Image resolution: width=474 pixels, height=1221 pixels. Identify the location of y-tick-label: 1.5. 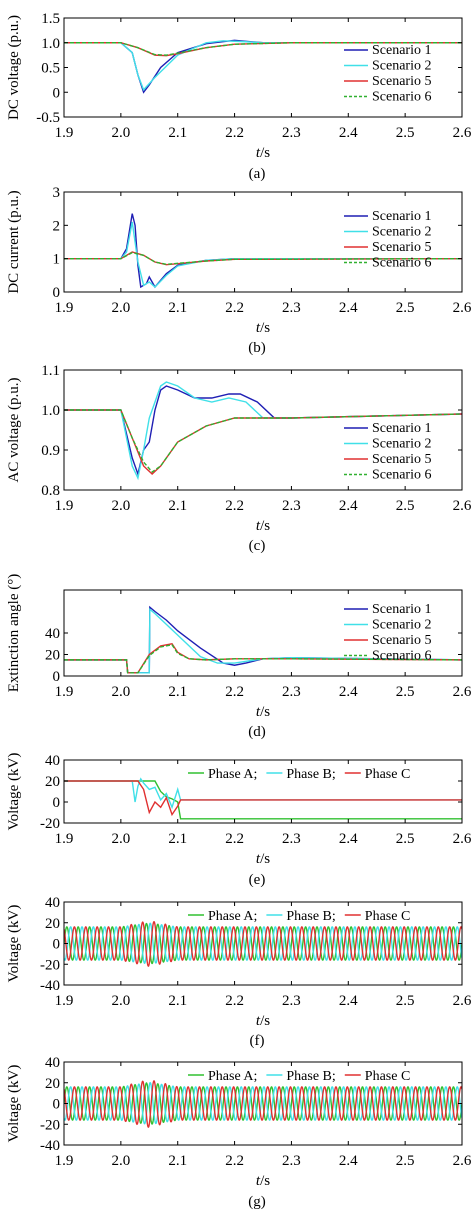
(50, 19).